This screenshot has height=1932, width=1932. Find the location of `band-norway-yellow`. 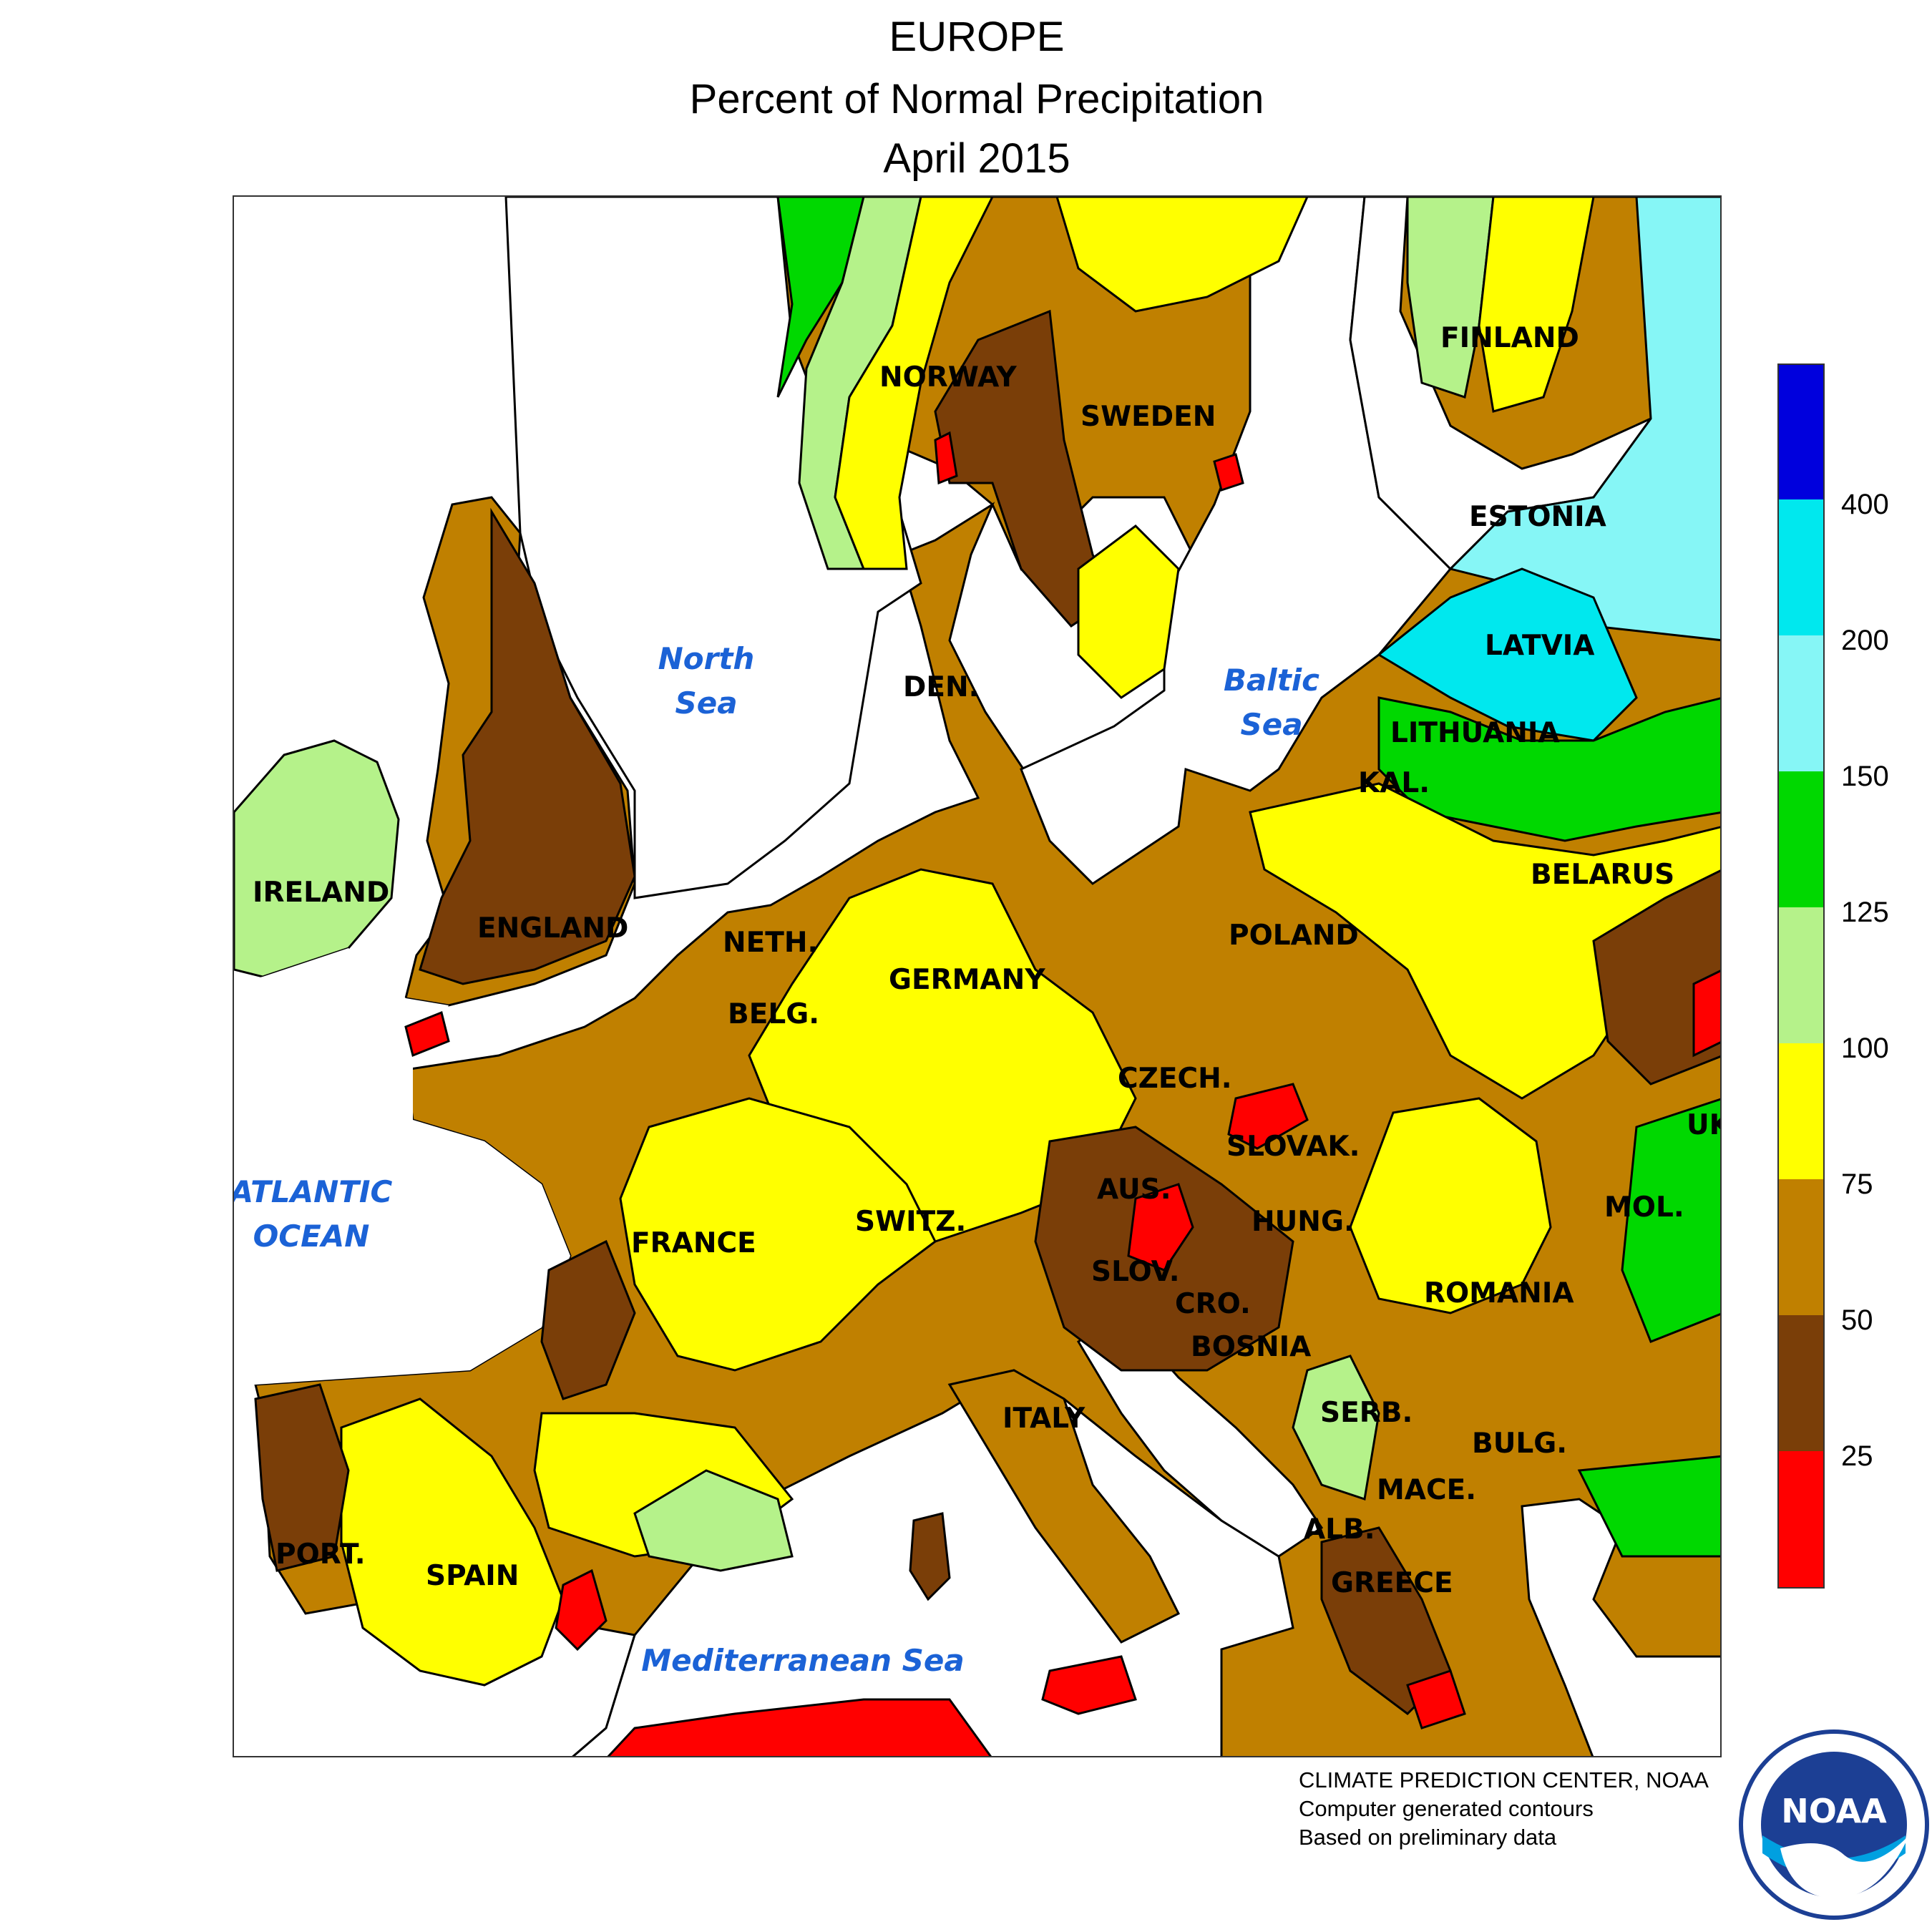

band-norway-yellow is located at coordinates (914, 383).